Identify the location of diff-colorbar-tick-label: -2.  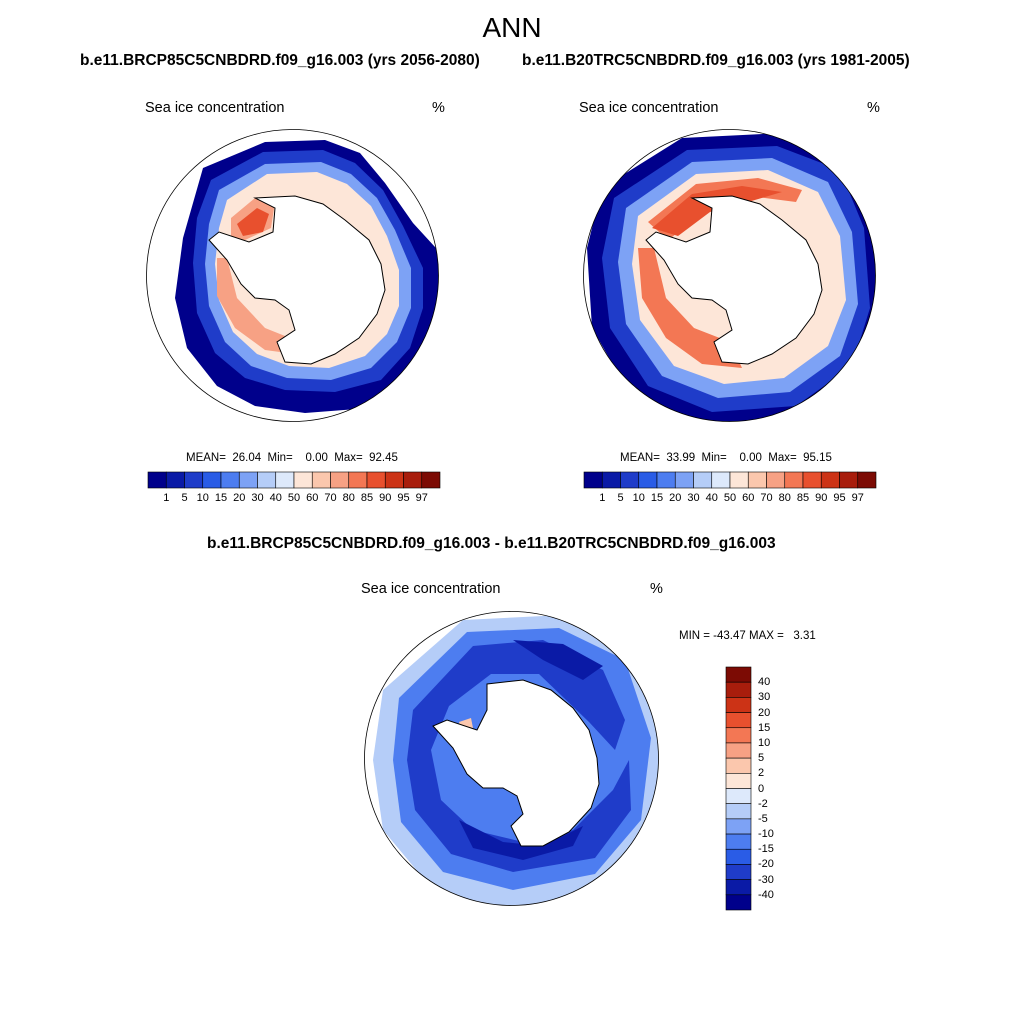
(763, 803).